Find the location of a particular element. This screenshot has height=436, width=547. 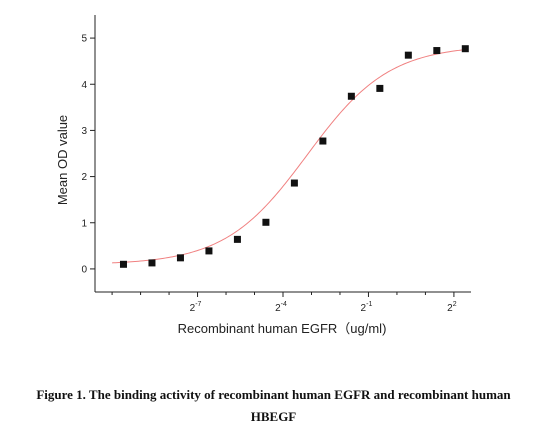

y-tick-label: 1 is located at coordinates (84, 223).